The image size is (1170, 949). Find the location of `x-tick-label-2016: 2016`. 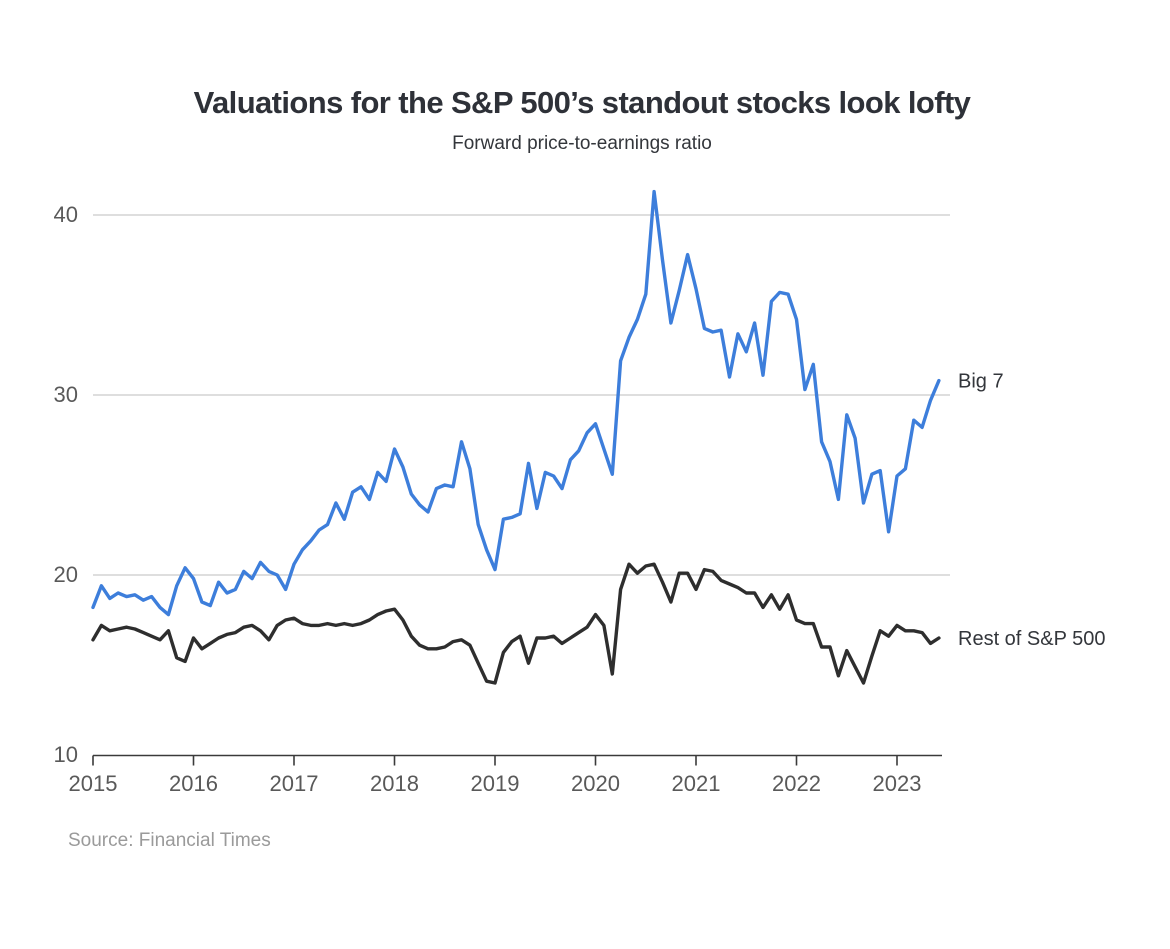

x-tick-label-2016: 2016 is located at coordinates (193, 783).